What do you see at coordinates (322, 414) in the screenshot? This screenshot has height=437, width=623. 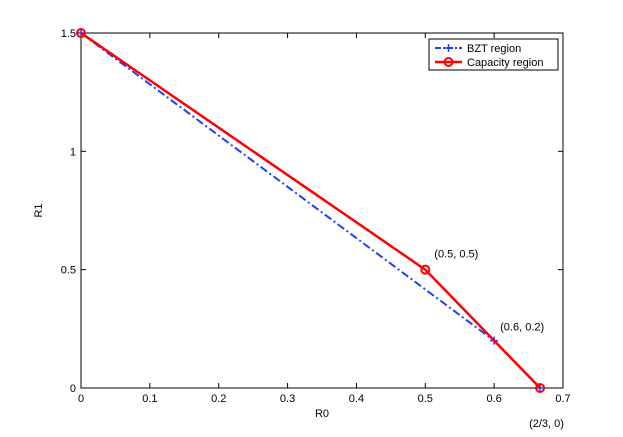 I see `x-axis-label: R0` at bounding box center [322, 414].